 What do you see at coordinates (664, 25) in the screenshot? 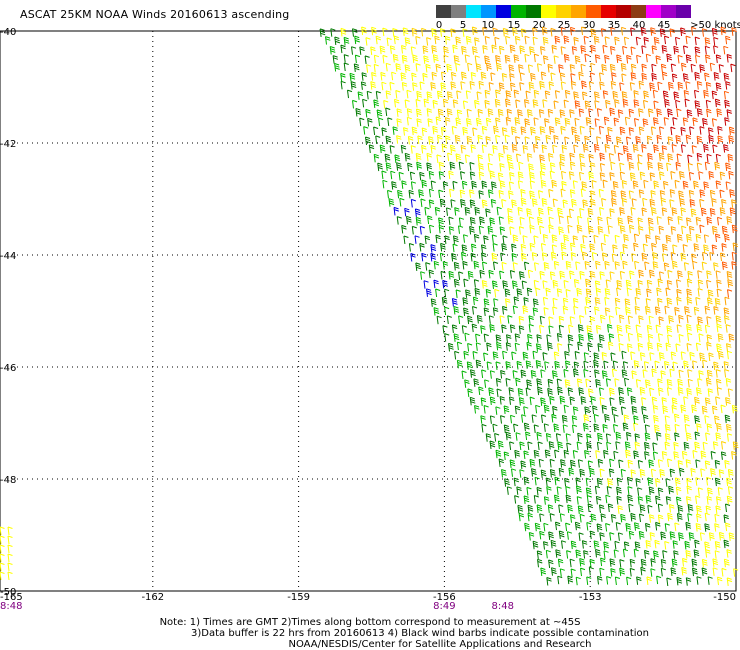
I see `legend-label: 45` at bounding box center [664, 25].